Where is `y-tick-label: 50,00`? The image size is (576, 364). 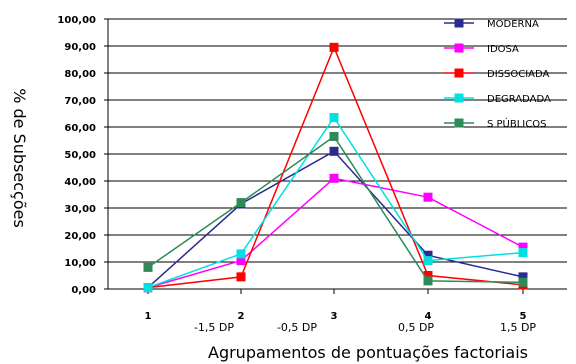
y-tick-label: 50,00 is located at coordinates (80, 155).